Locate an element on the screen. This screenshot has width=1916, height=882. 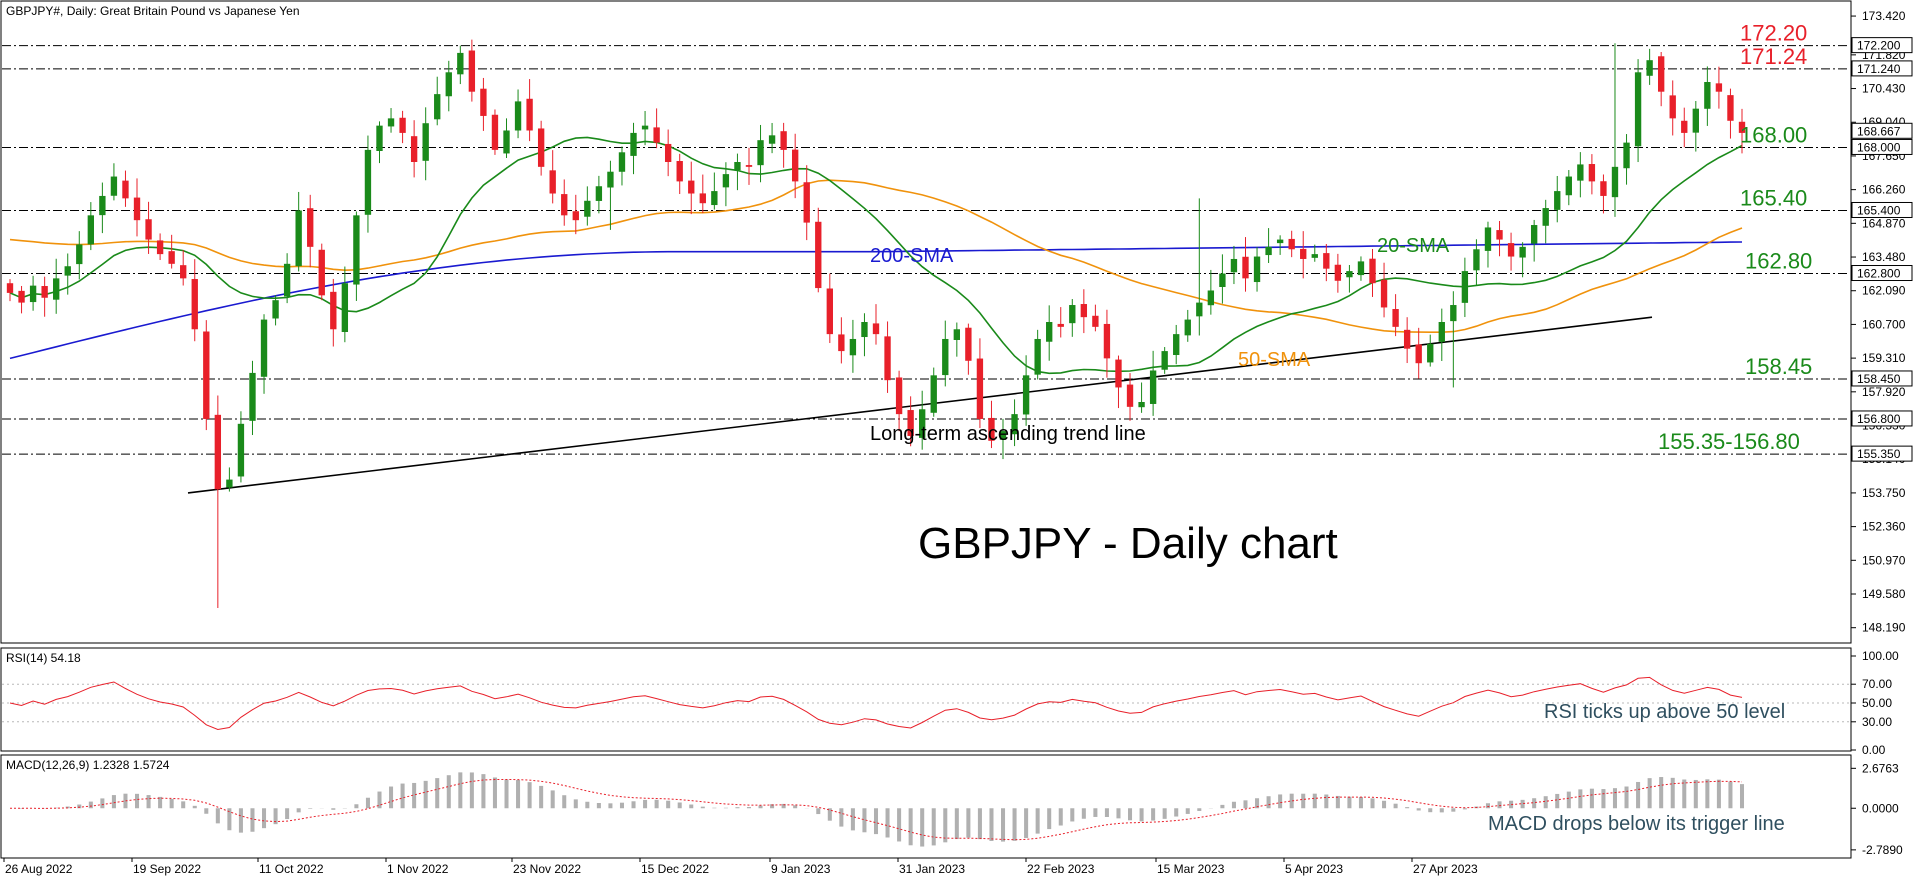
level-label: 172.20 is located at coordinates (1773, 33).